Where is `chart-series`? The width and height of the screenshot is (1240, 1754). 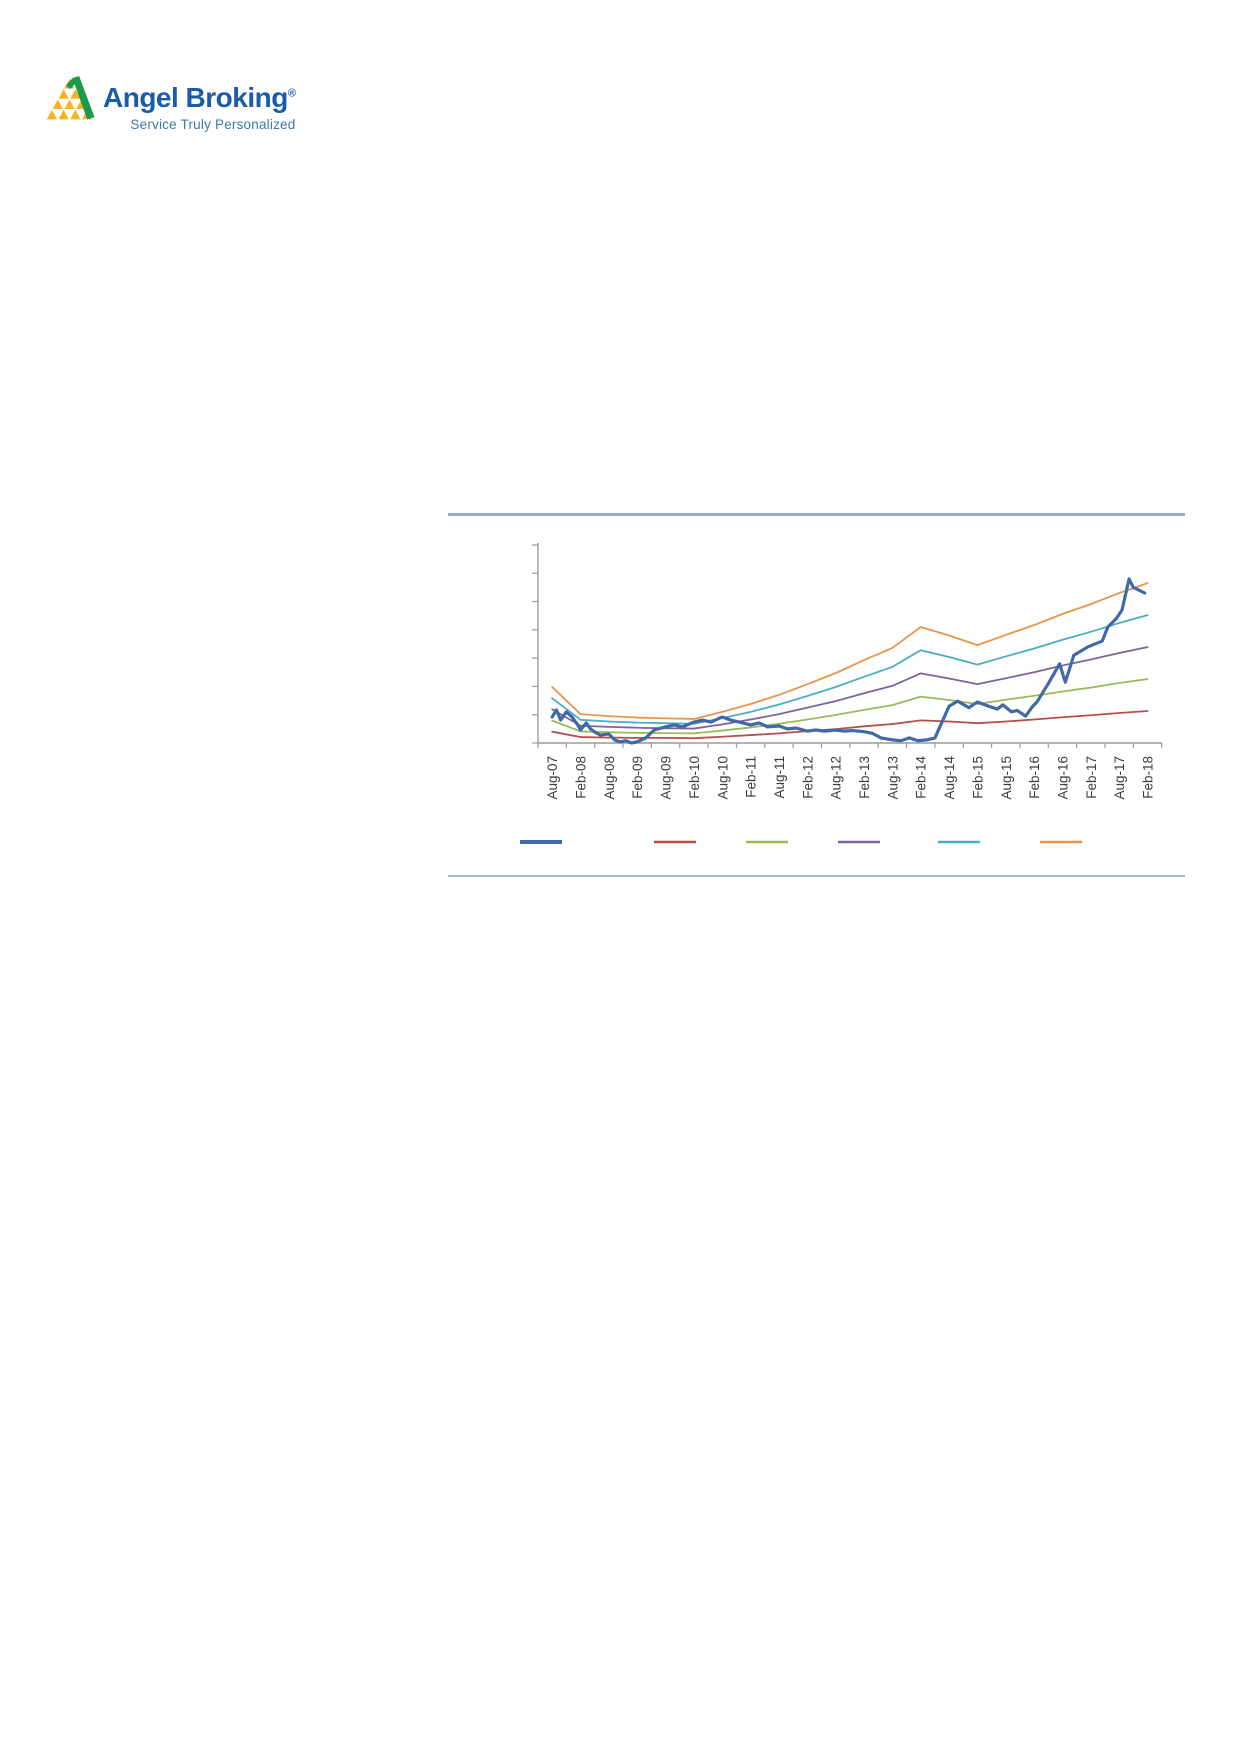
chart-series is located at coordinates (849, 661).